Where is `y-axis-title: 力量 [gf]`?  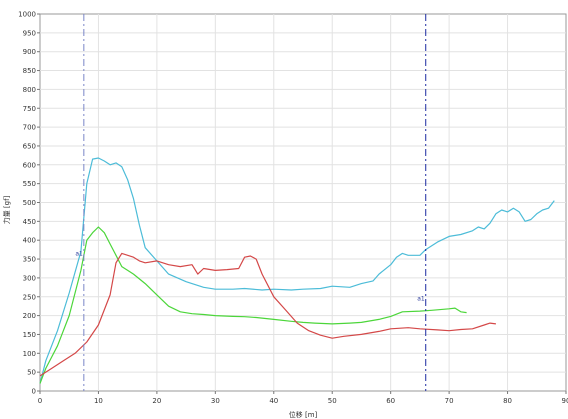 y-axis-title: 力量 [gf] is located at coordinates (6, 209).